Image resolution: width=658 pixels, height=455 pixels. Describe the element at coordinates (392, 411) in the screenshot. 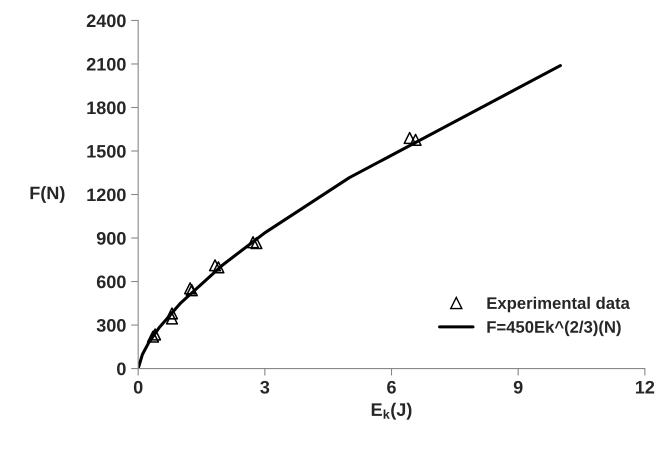

I see `x-axis-title: E$_{k}$(J)` at that location.